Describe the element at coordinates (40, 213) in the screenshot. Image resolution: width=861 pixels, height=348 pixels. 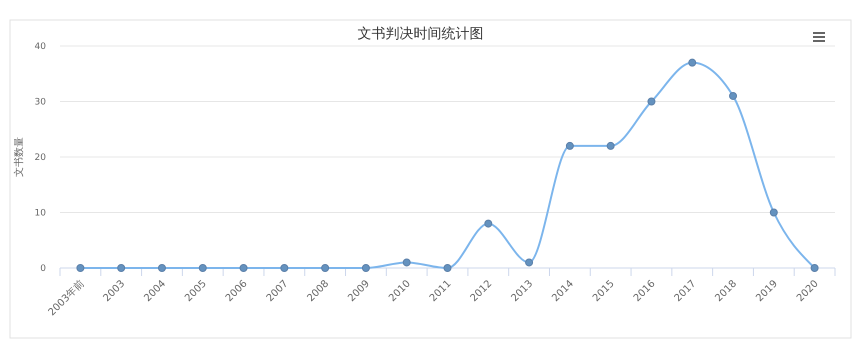
I see `y-tick-label: 10` at that location.